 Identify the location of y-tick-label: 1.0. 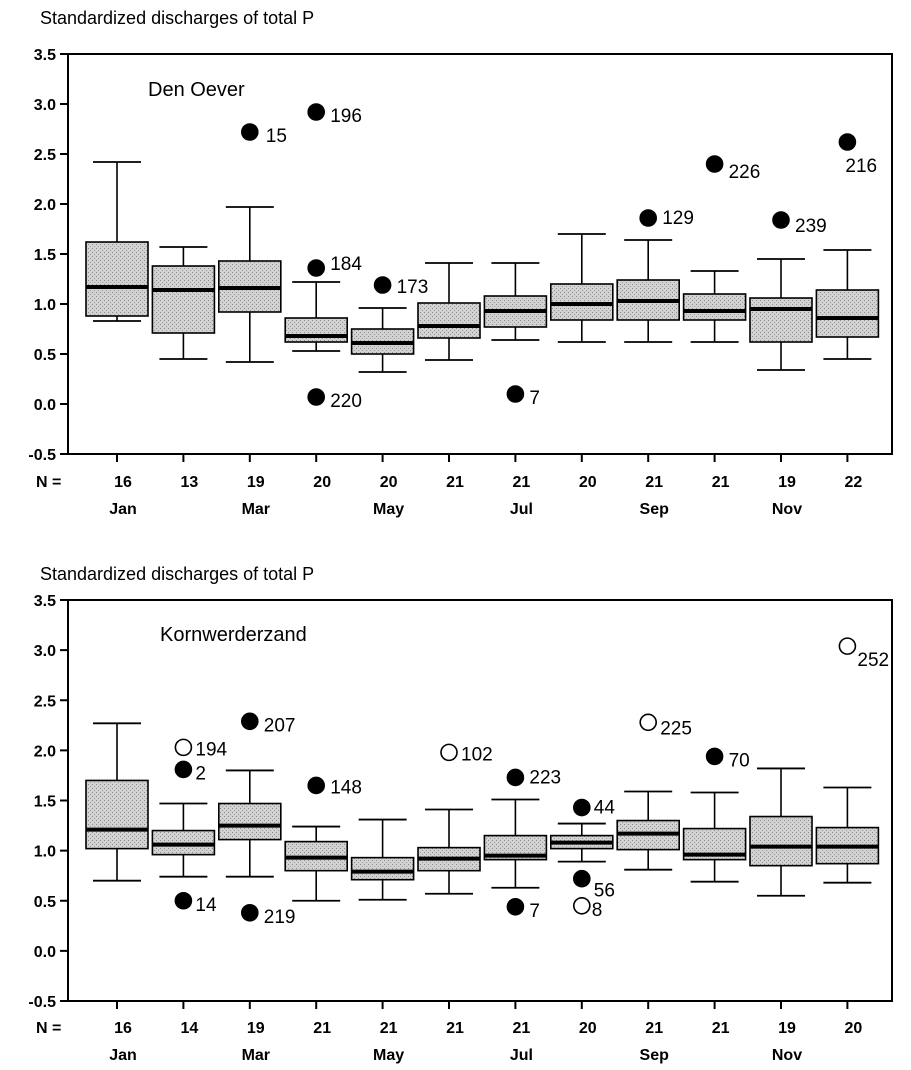
(45, 305).